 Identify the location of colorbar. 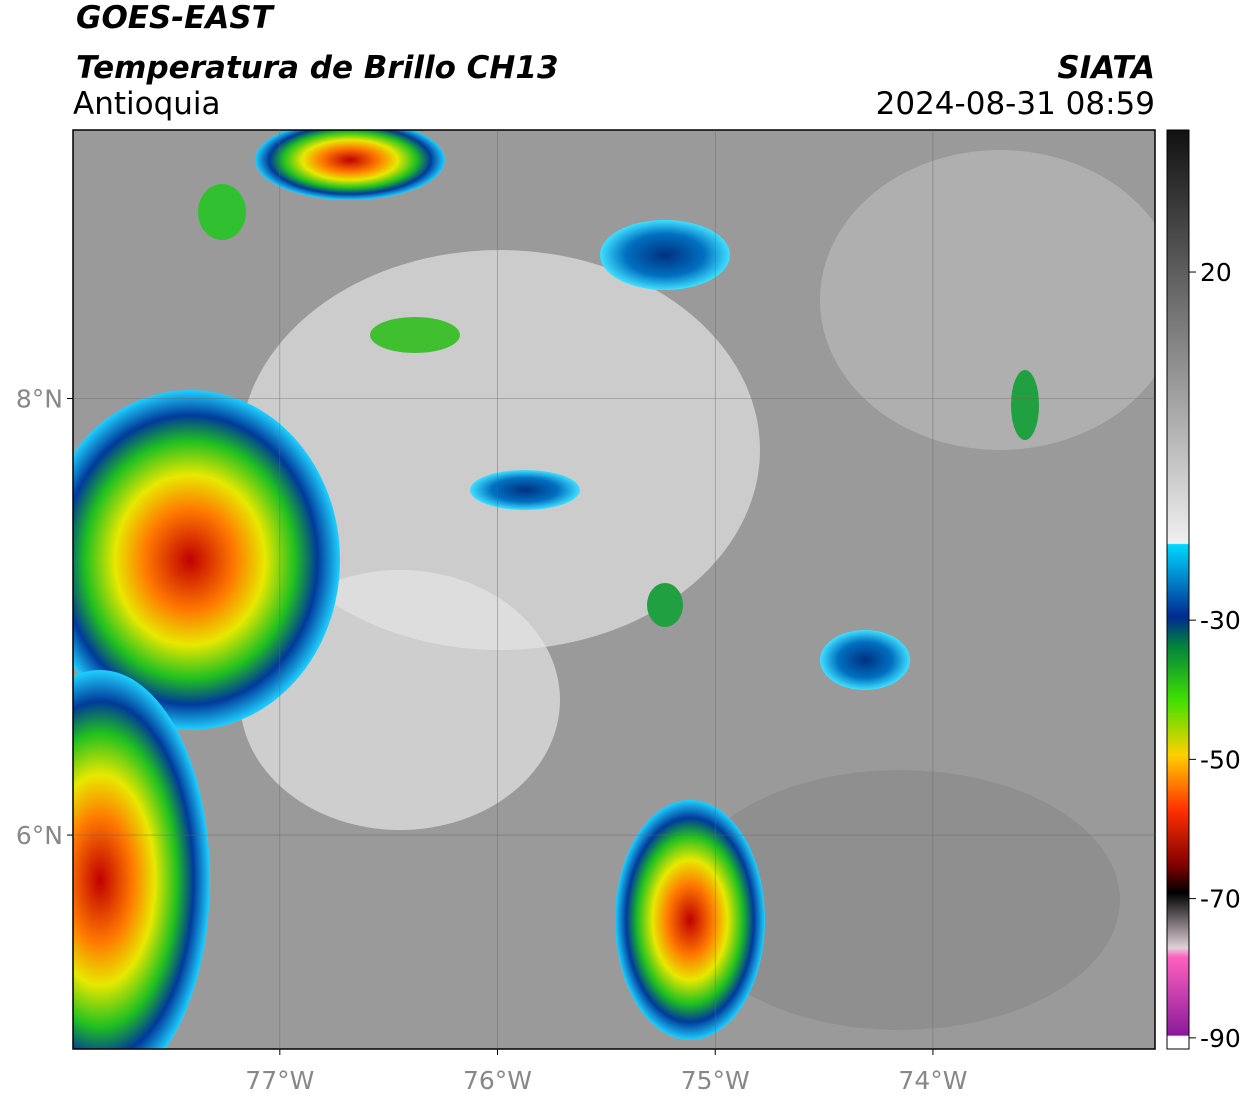
(1178, 589).